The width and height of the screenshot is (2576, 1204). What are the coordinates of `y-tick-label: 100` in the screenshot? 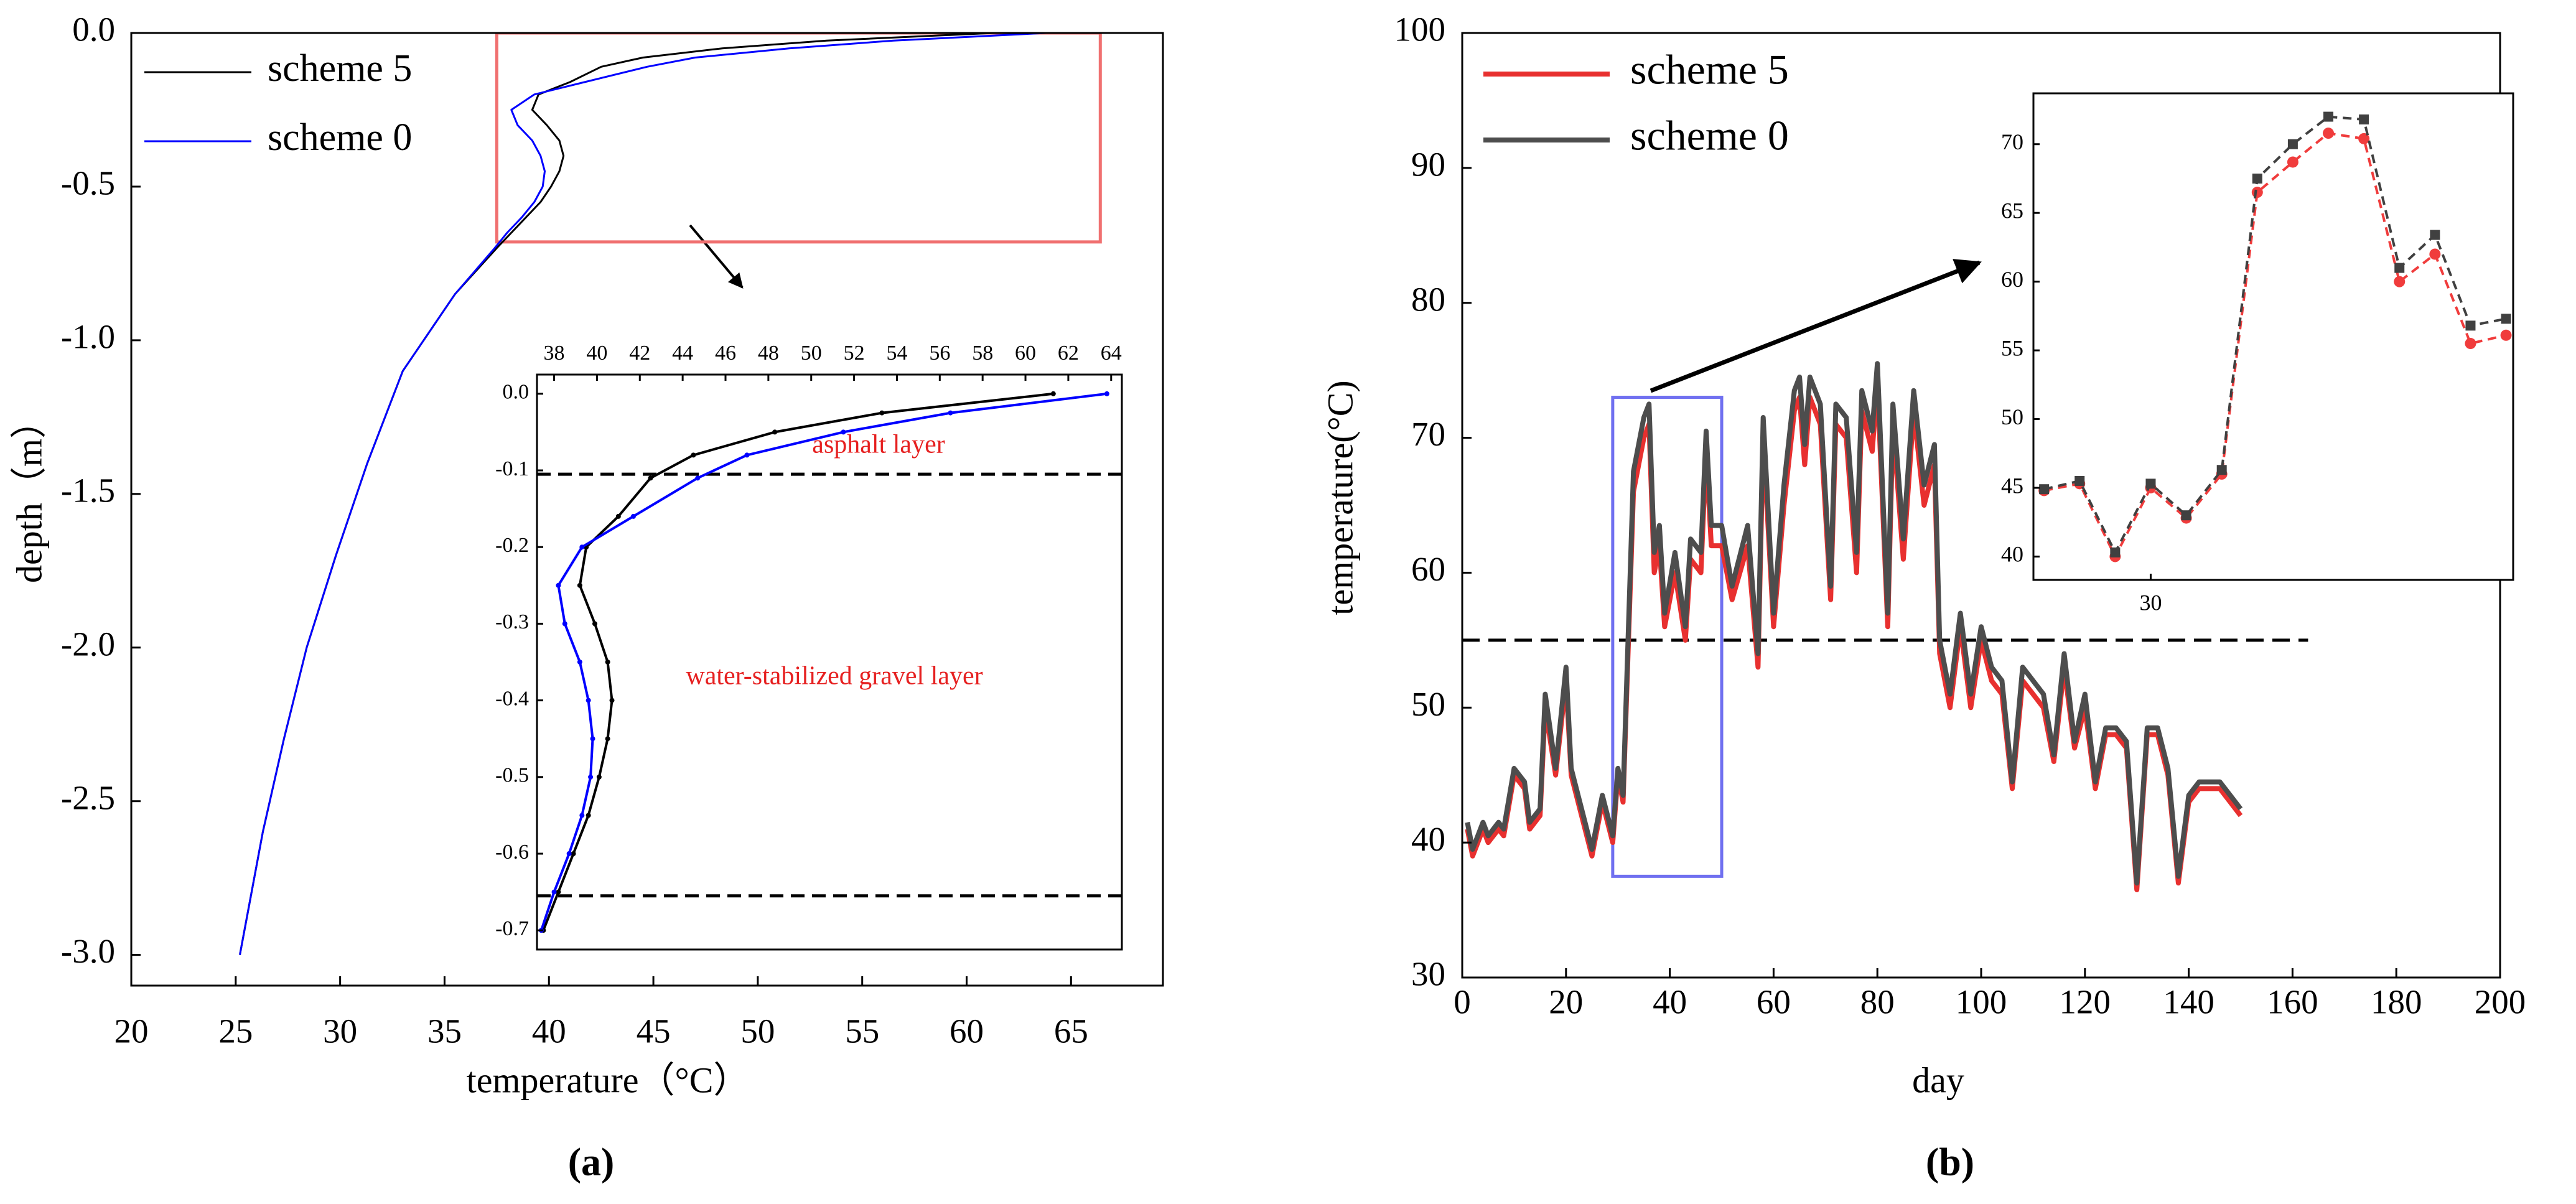 It's located at (1420, 30).